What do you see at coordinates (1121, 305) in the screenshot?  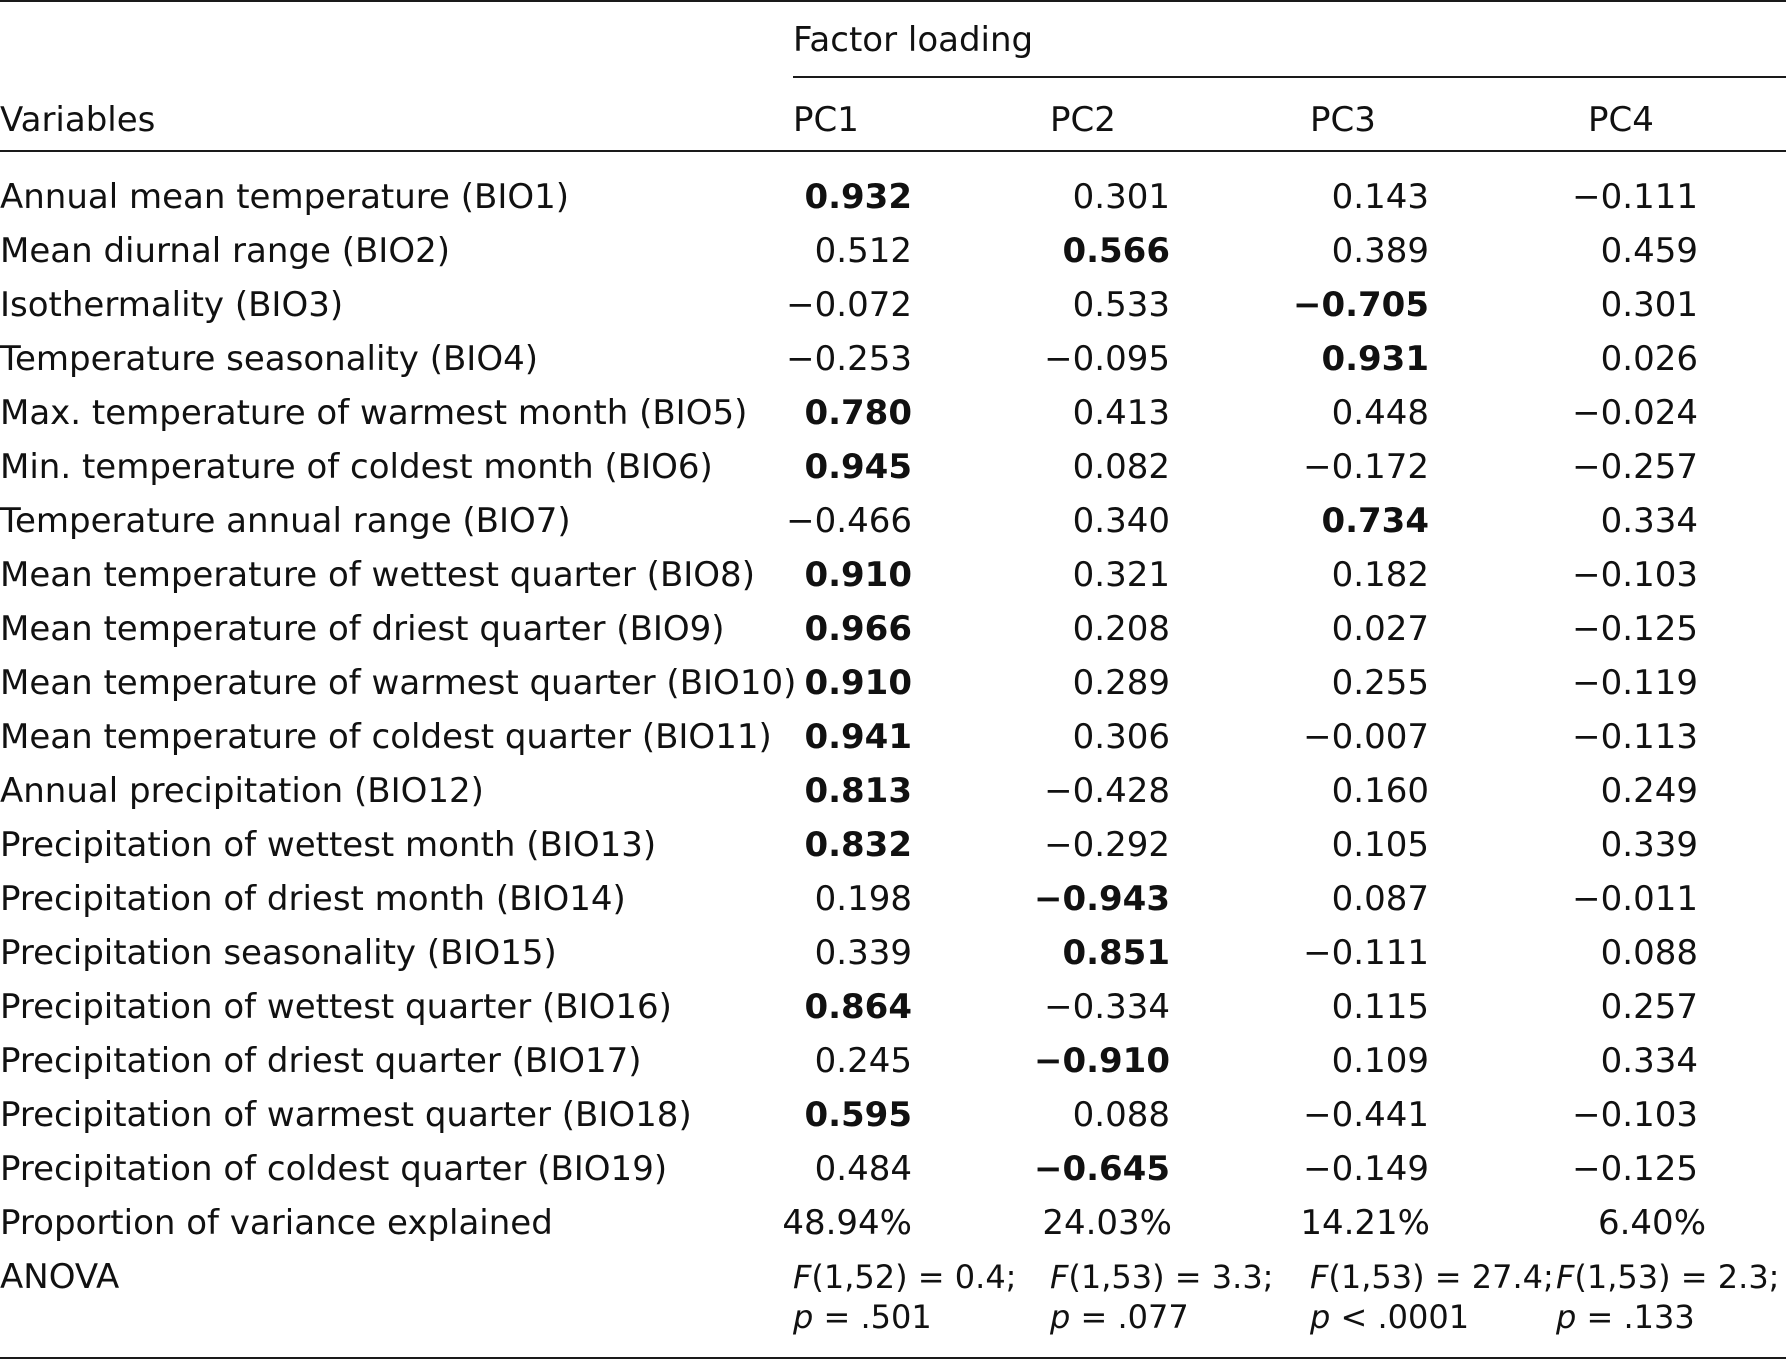 I see `loading-value-pc2: 0.533` at bounding box center [1121, 305].